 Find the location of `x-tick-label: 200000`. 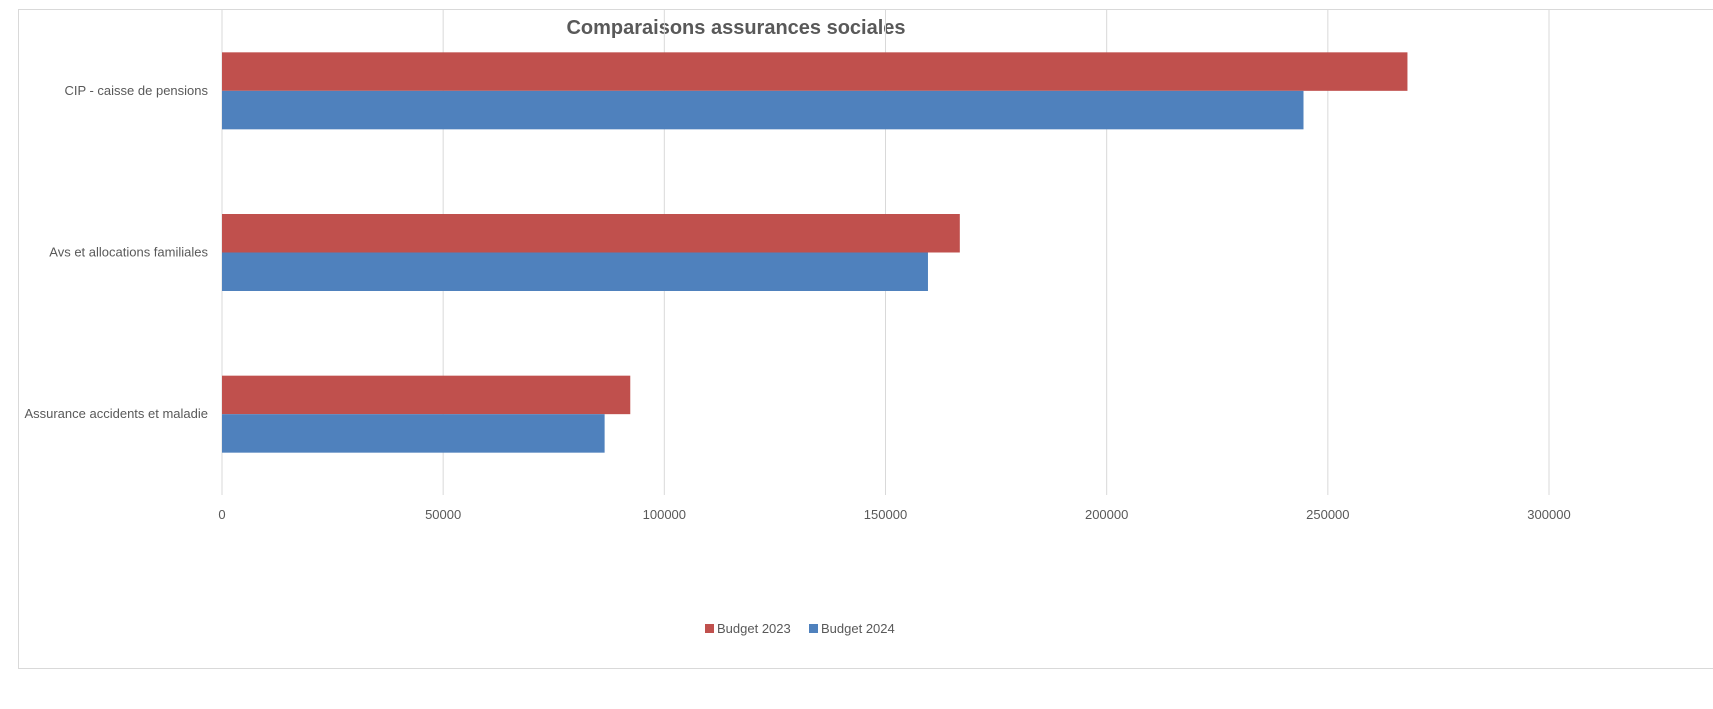

x-tick-label: 200000 is located at coordinates (1106, 514).